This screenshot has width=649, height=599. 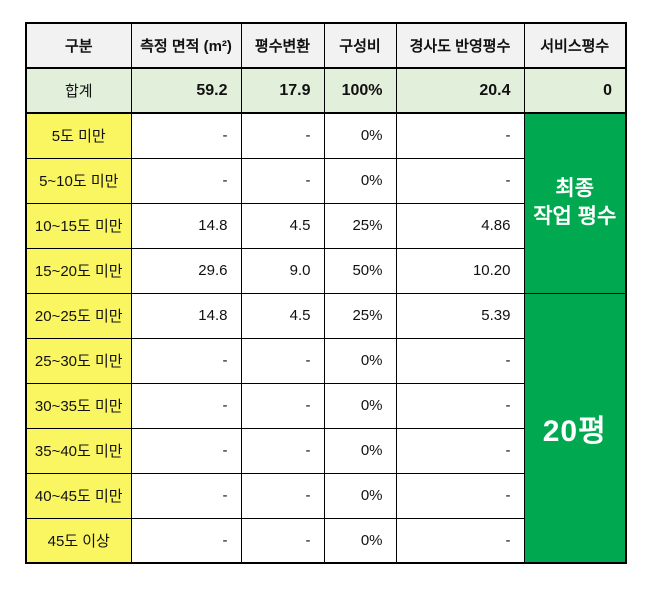 What do you see at coordinates (360, 270) in the screenshot?
I see `ratio-cell: 50%` at bounding box center [360, 270].